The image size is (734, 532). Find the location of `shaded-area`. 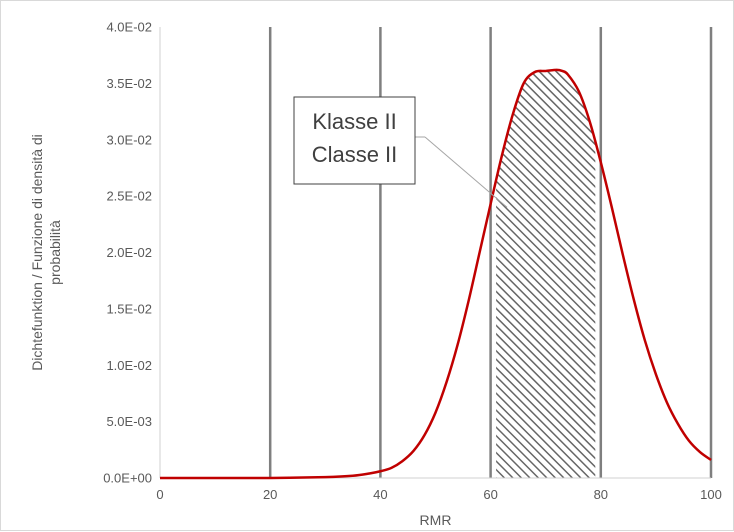

shaded-area is located at coordinates (546, 273).